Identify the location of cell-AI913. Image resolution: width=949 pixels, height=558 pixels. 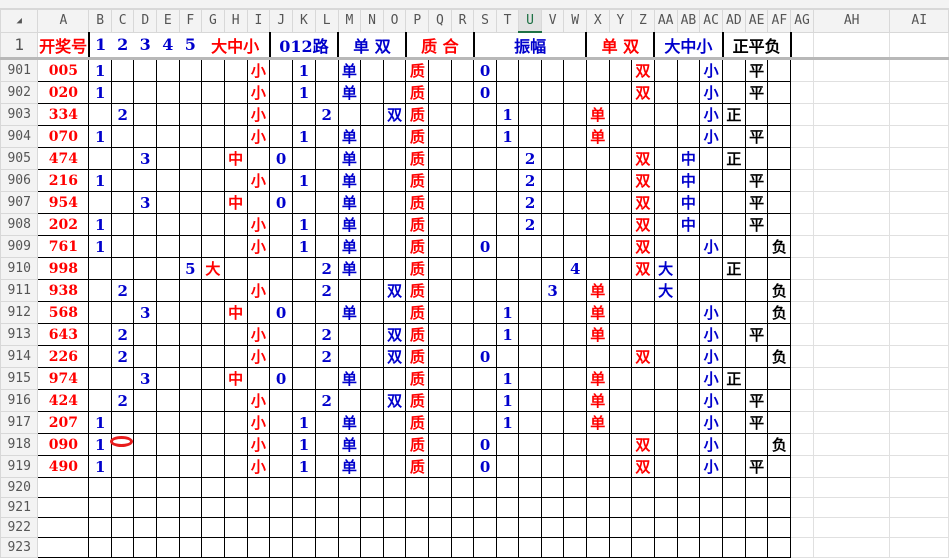
(919, 334).